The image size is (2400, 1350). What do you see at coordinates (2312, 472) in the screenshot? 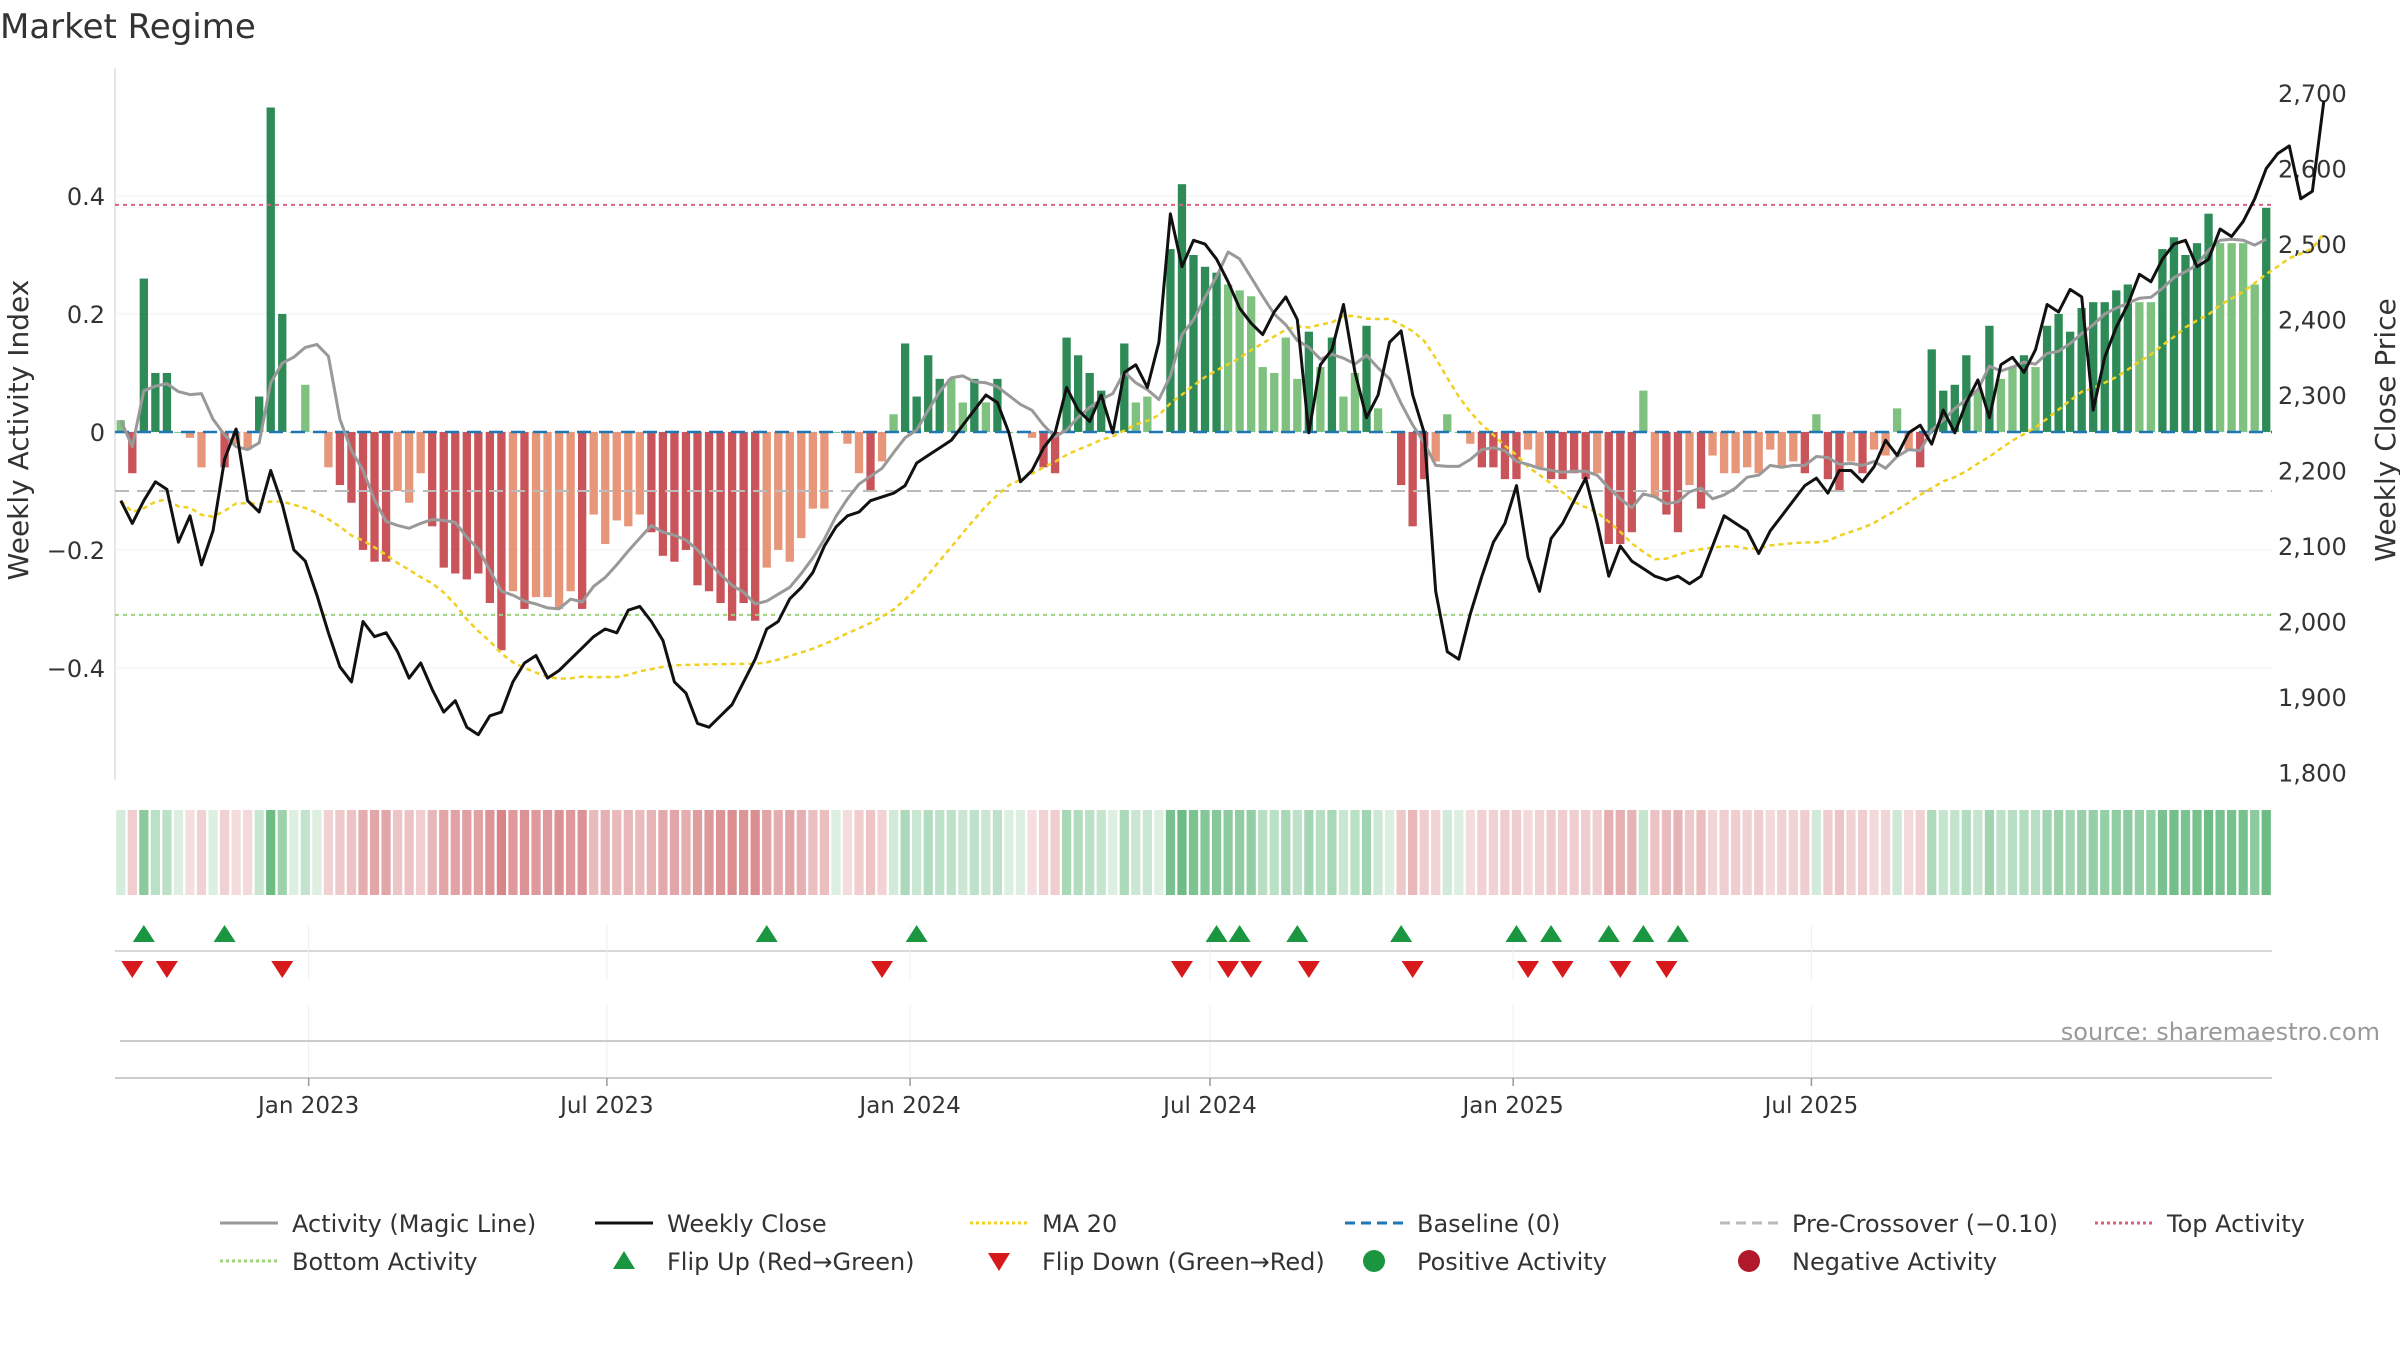
I see `ytick-right-label: 2,200` at bounding box center [2312, 472].